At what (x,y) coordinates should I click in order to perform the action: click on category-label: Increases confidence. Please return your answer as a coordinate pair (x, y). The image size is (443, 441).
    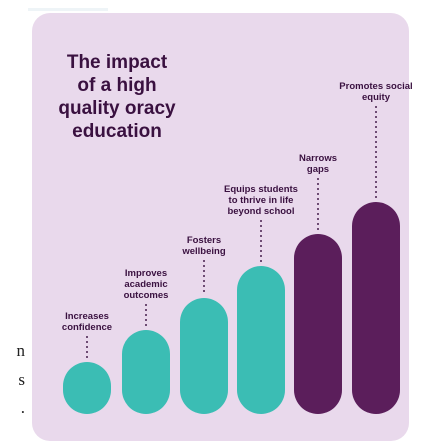
    Looking at the image, I should click on (87, 322).